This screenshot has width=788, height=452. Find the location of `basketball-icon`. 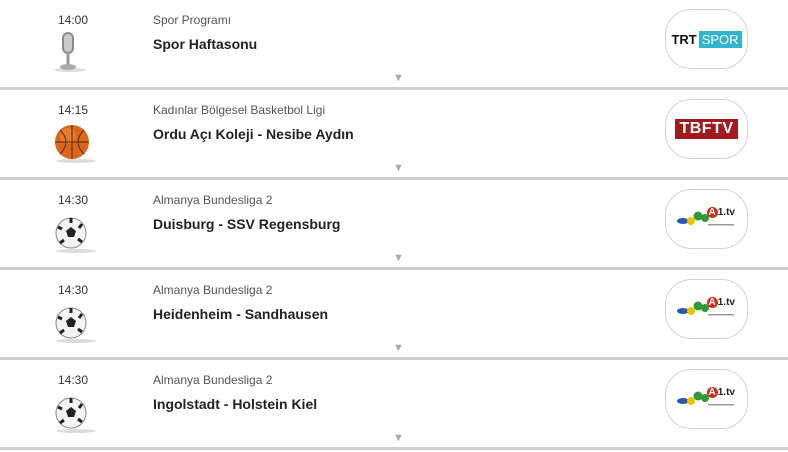

basketball-icon is located at coordinates (75, 144).